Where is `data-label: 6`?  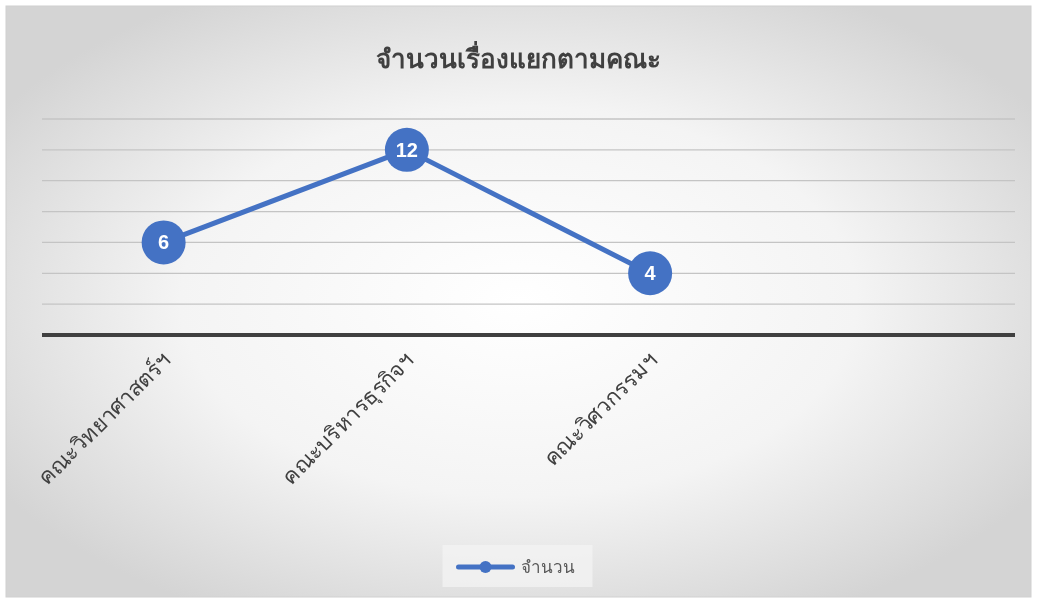 data-label: 6 is located at coordinates (164, 242).